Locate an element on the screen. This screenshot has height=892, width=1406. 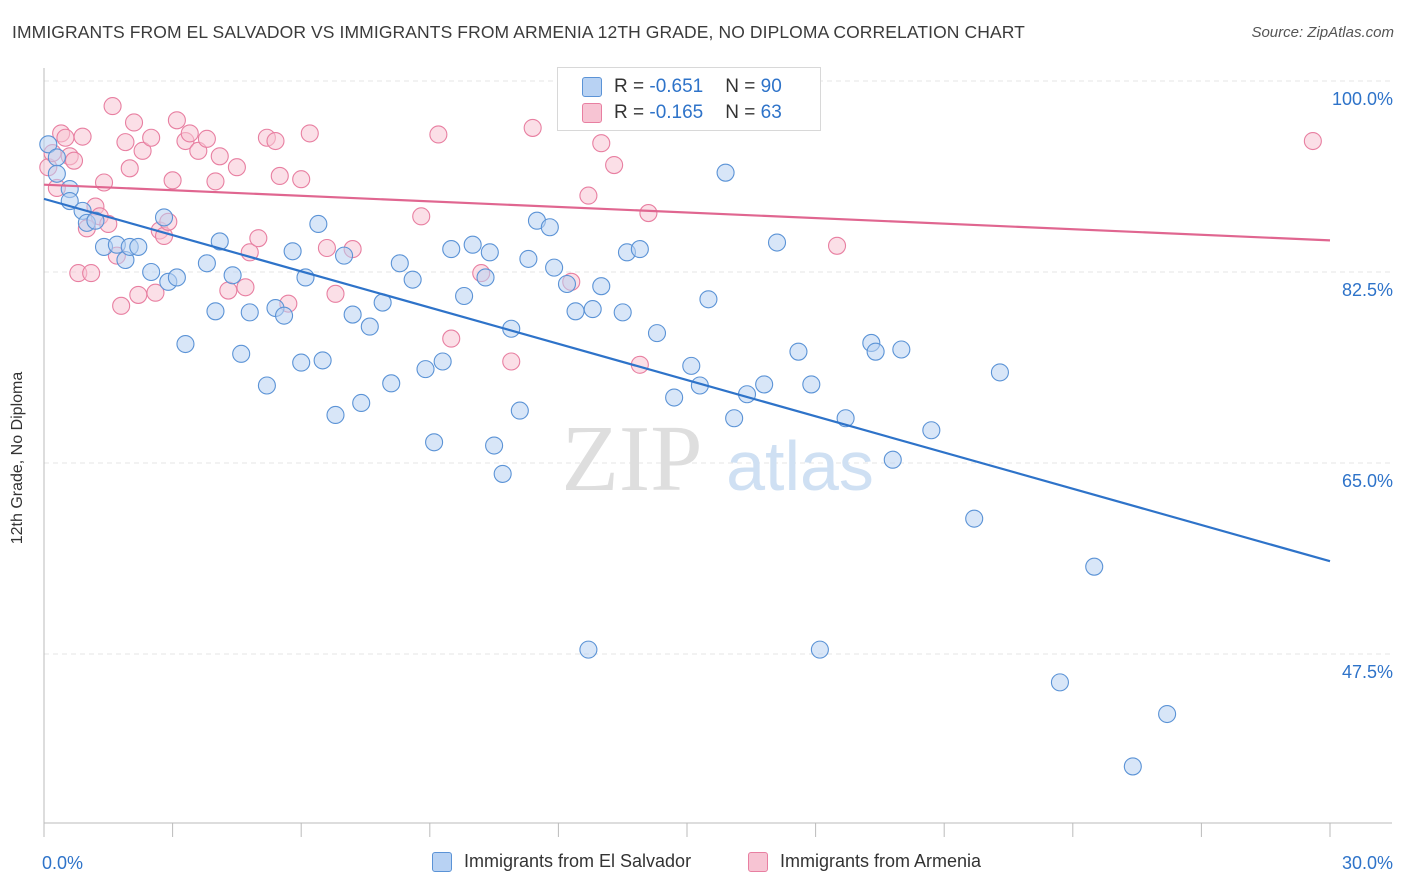
stats-legend: R = -0.651 N = 90 R = -0.165 N = 63 is located at coordinates (689, 99).